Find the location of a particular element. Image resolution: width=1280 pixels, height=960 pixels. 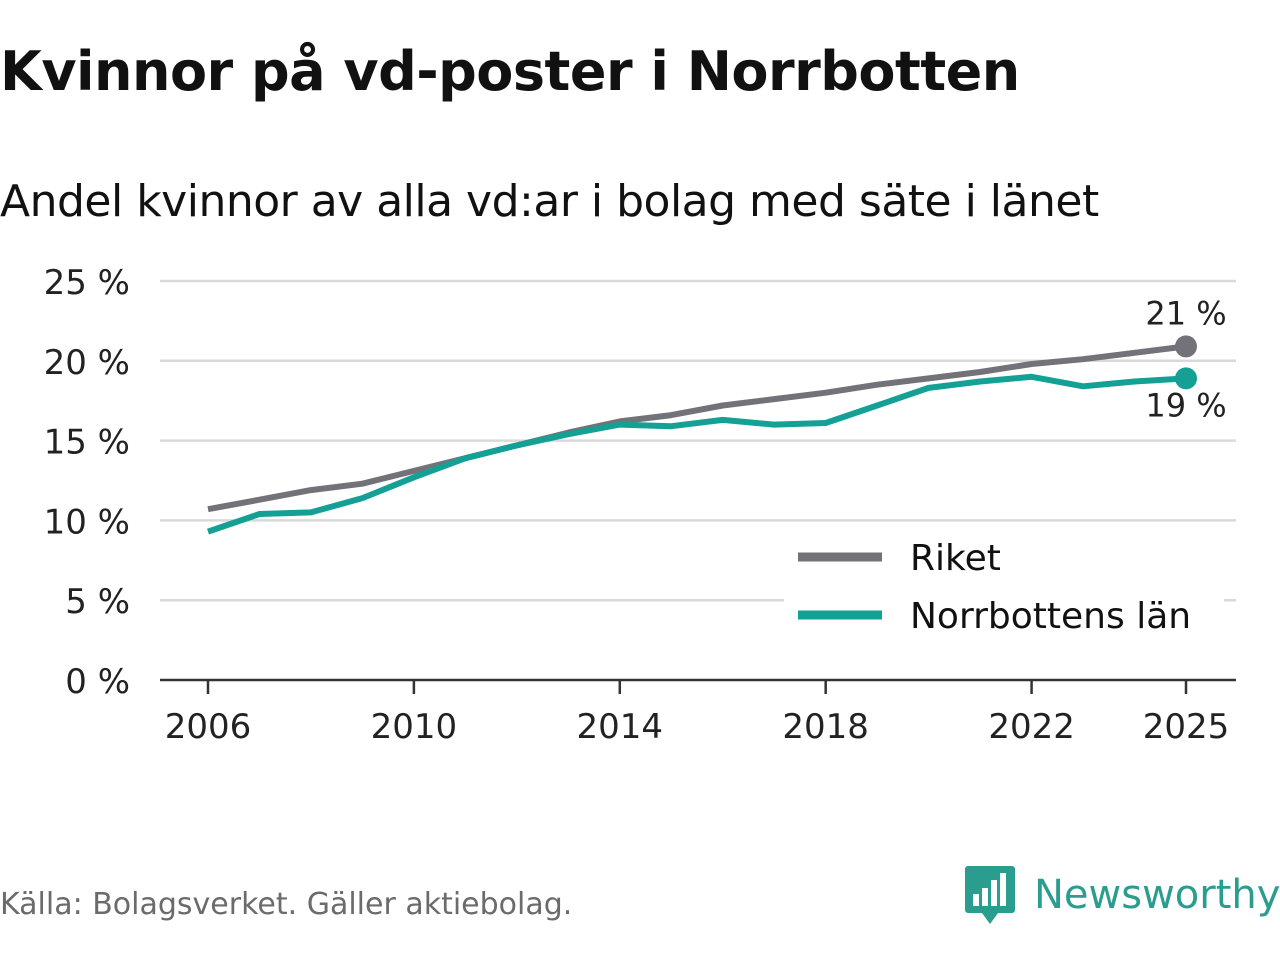

y-tick-label: 20 % is located at coordinates (87, 363).